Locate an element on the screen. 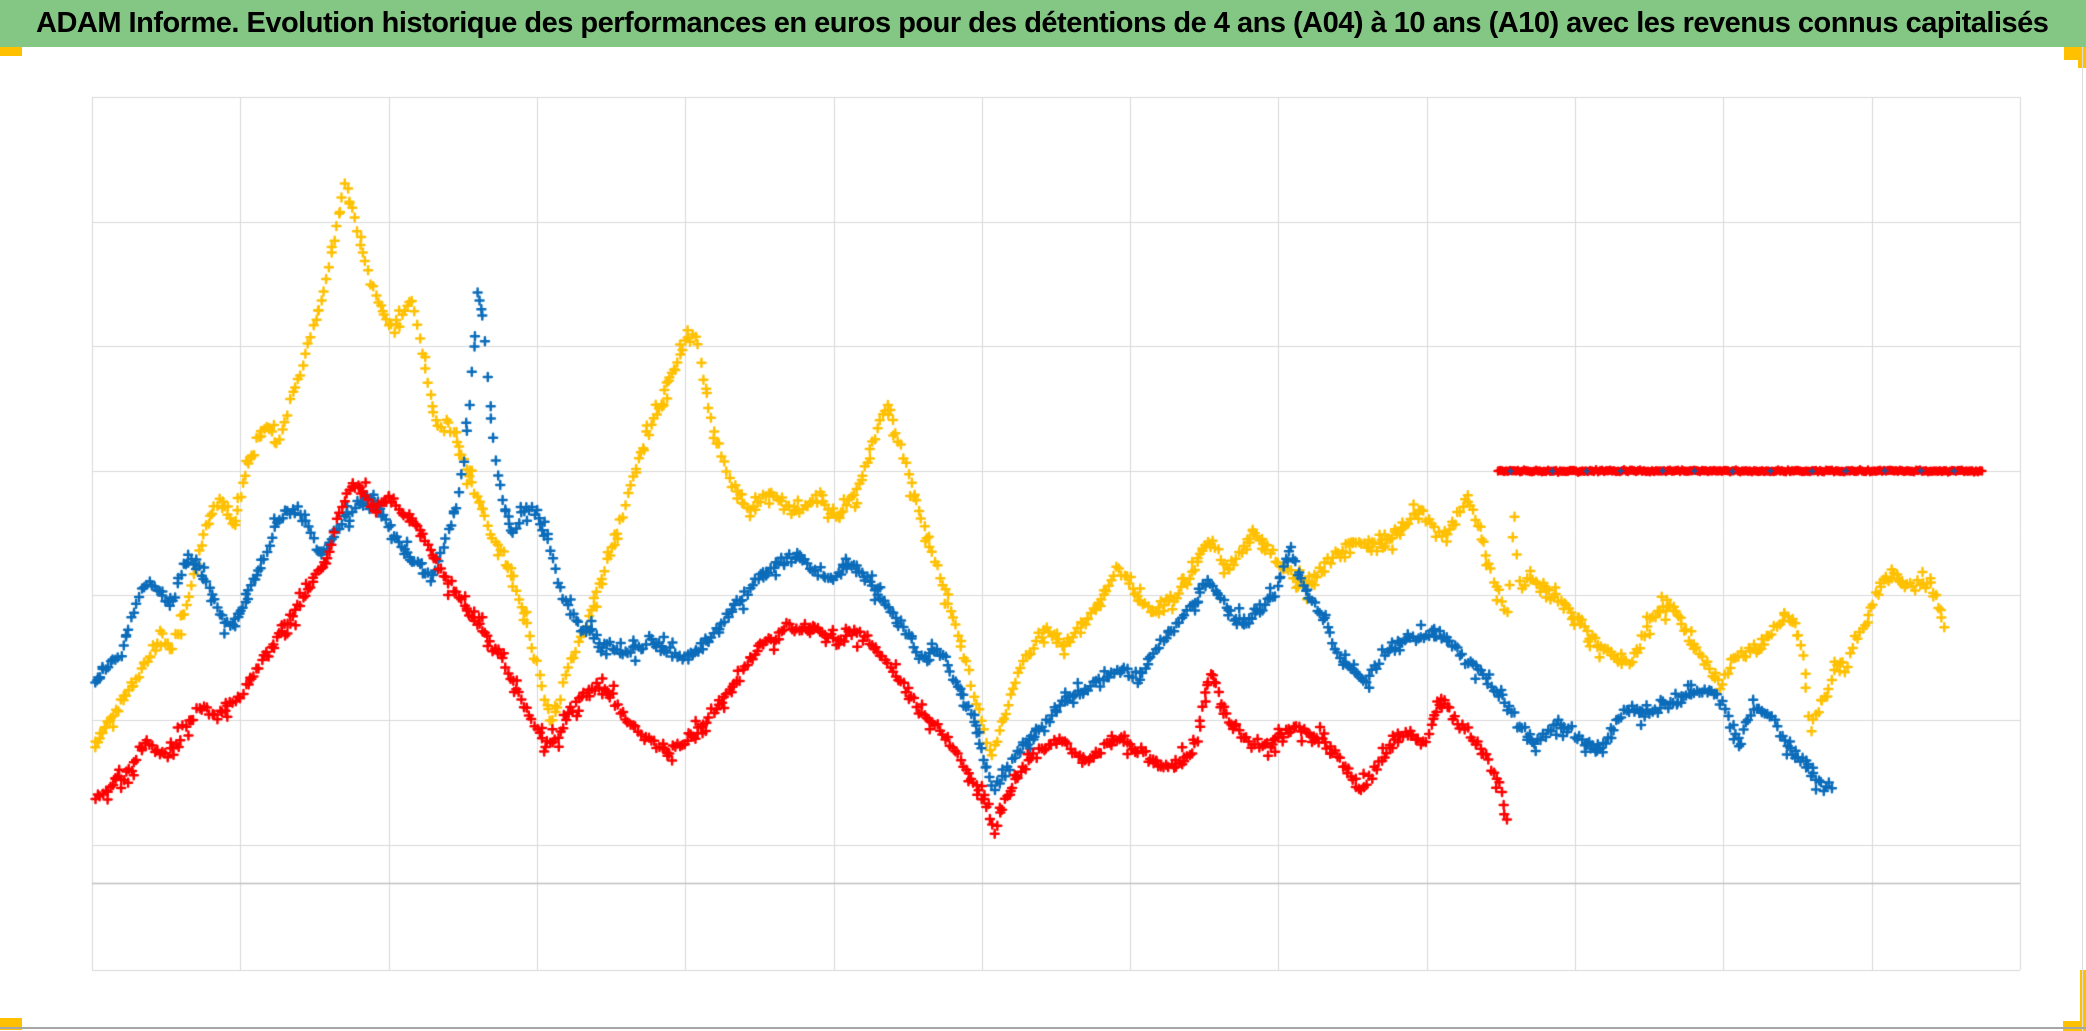  corner-accent-bottom-right-v is located at coordinates (2083, 1000).